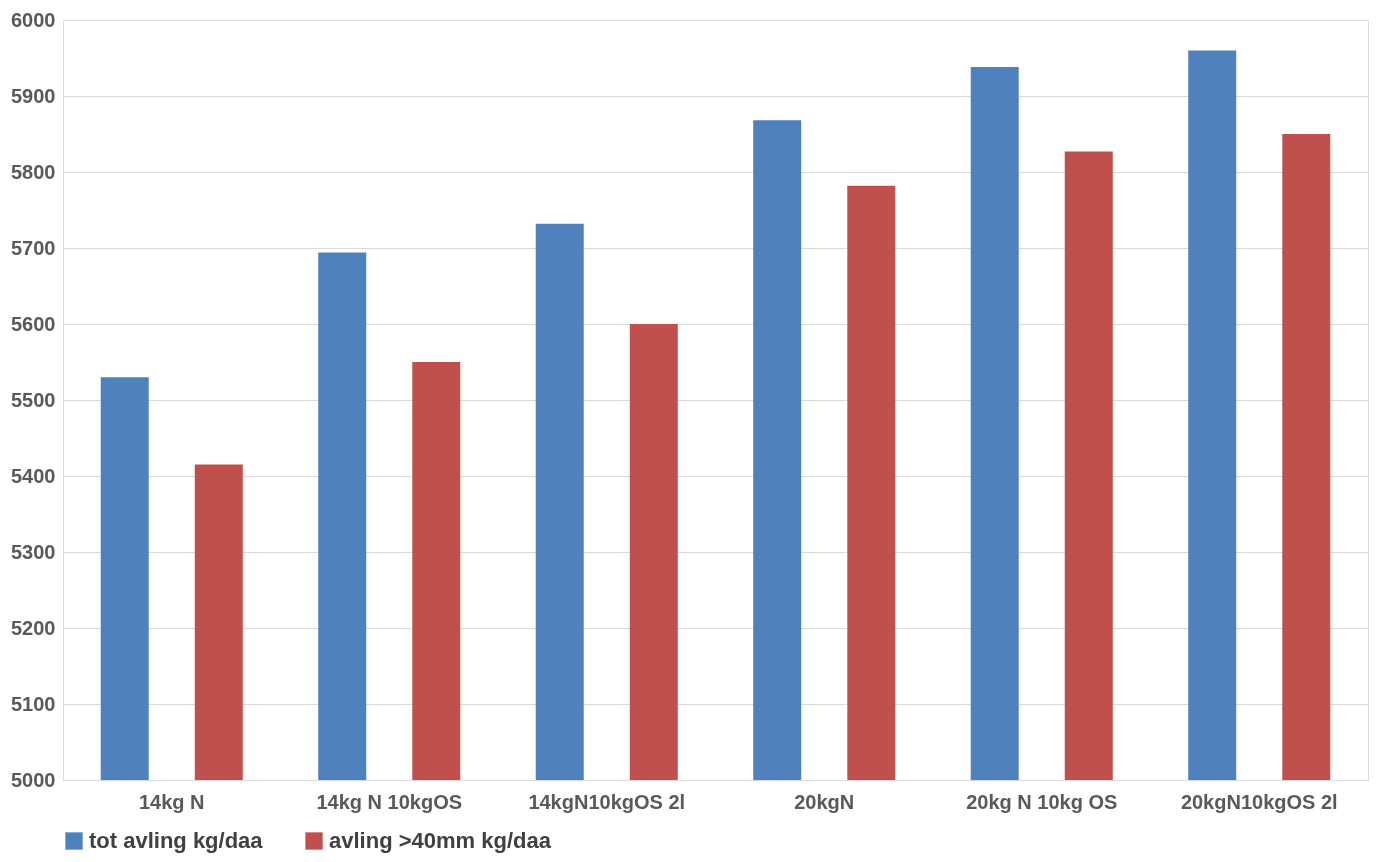 The image size is (1378, 862). What do you see at coordinates (389, 801) in the screenshot?
I see `x-tick-label: 14kg N 10kgOS` at bounding box center [389, 801].